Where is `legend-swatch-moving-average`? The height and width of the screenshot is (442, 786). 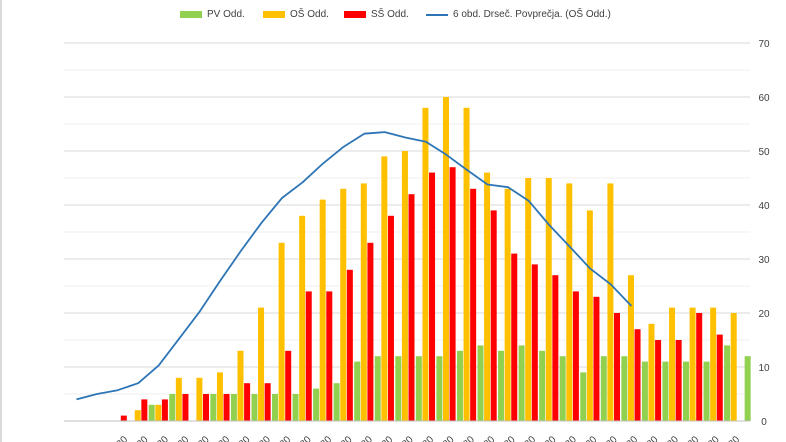
legend-swatch-moving-average is located at coordinates (437, 14).